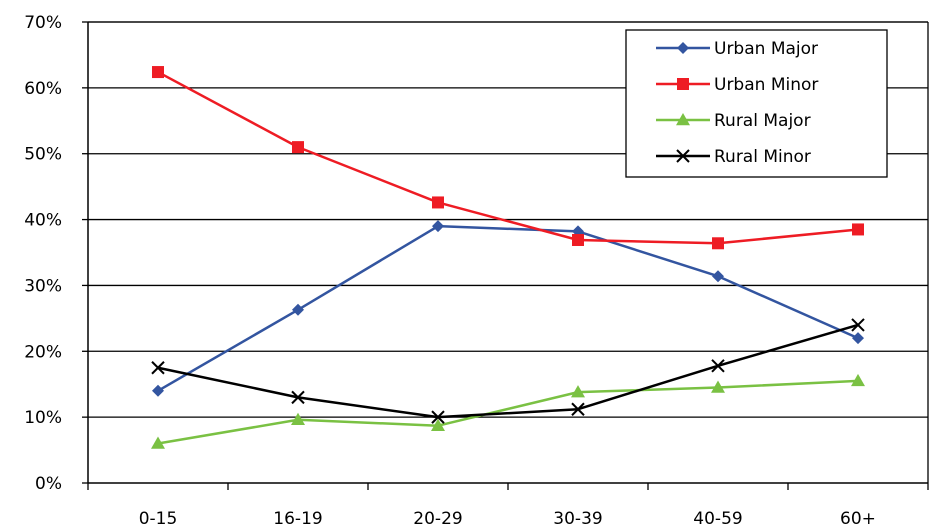  What do you see at coordinates (762, 157) in the screenshot?
I see `legend-label: Rural Minor` at bounding box center [762, 157].